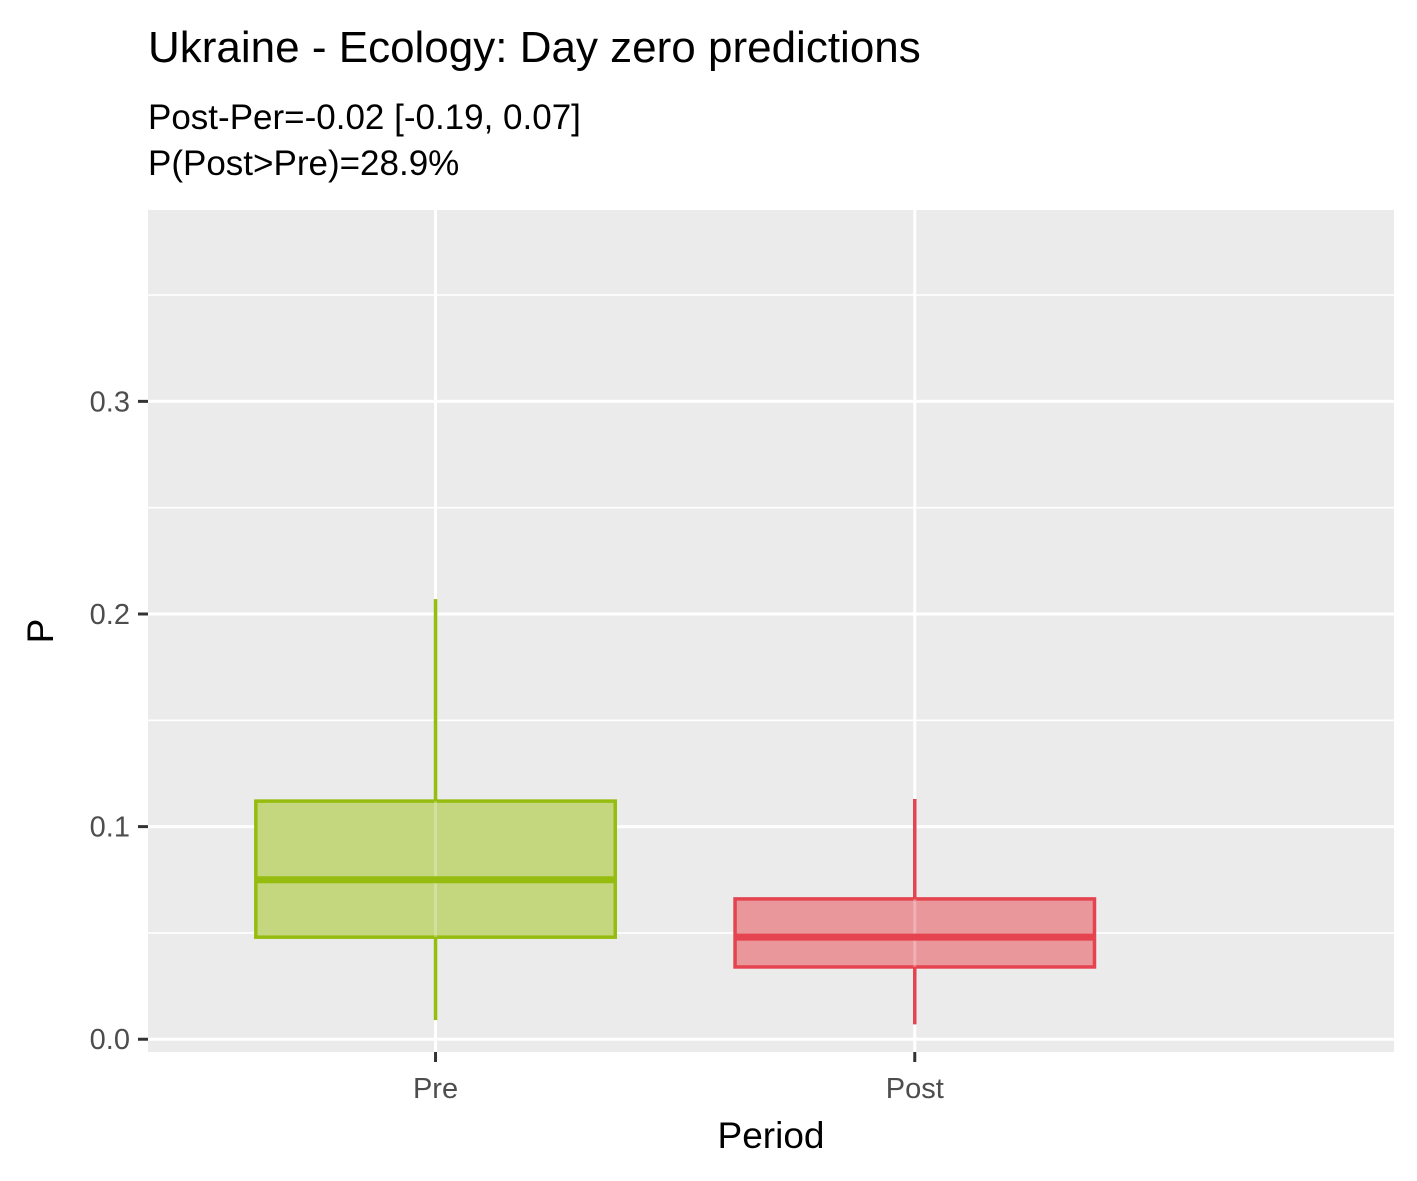 Image resolution: width=1417 pixels, height=1181 pixels. What do you see at coordinates (40, 631) in the screenshot?
I see `y-axis-title: P` at bounding box center [40, 631].